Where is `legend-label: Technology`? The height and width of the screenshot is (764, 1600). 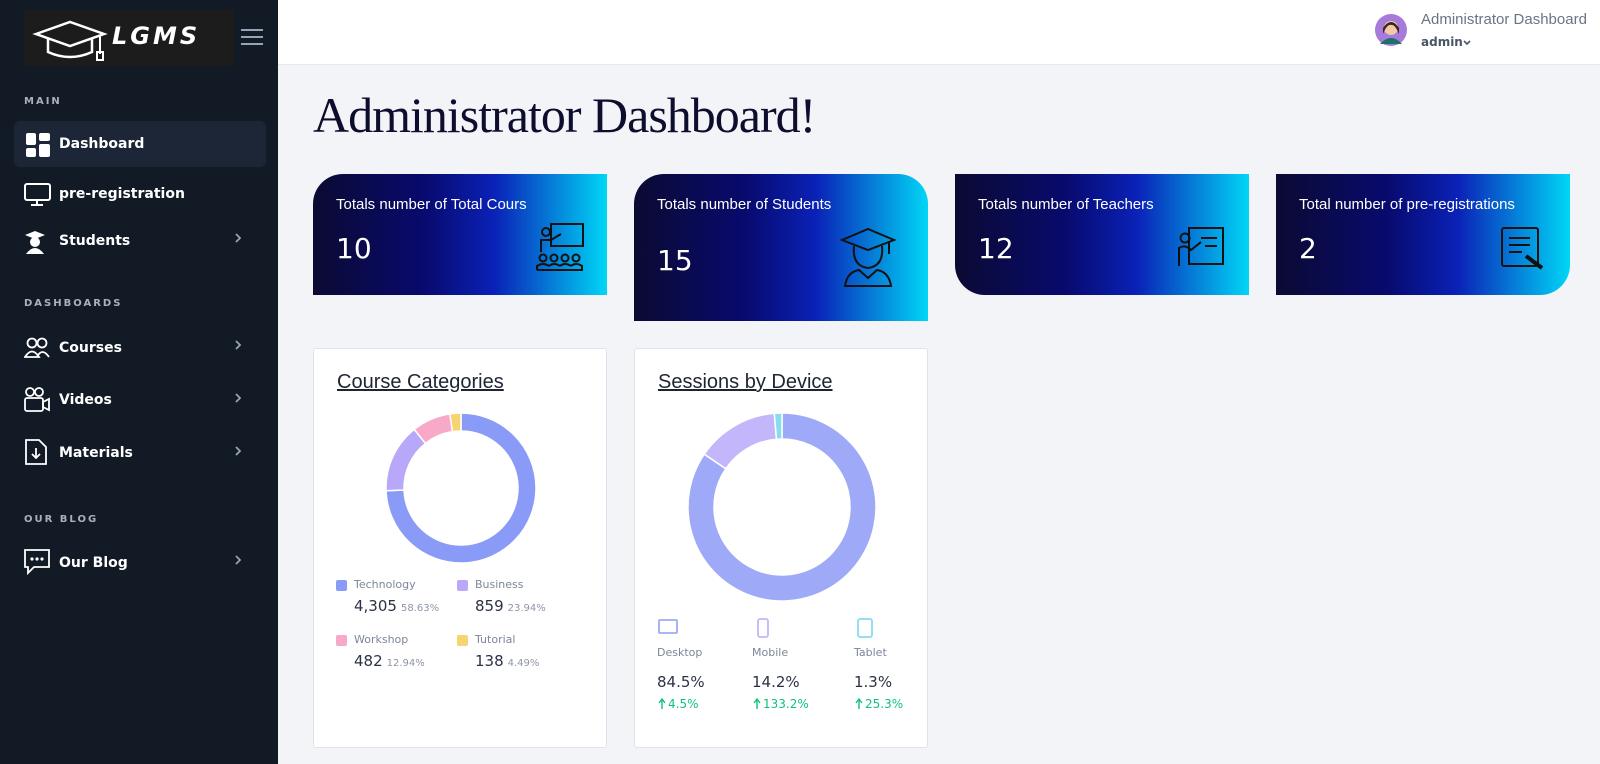
legend-label: Technology is located at coordinates (385, 584).